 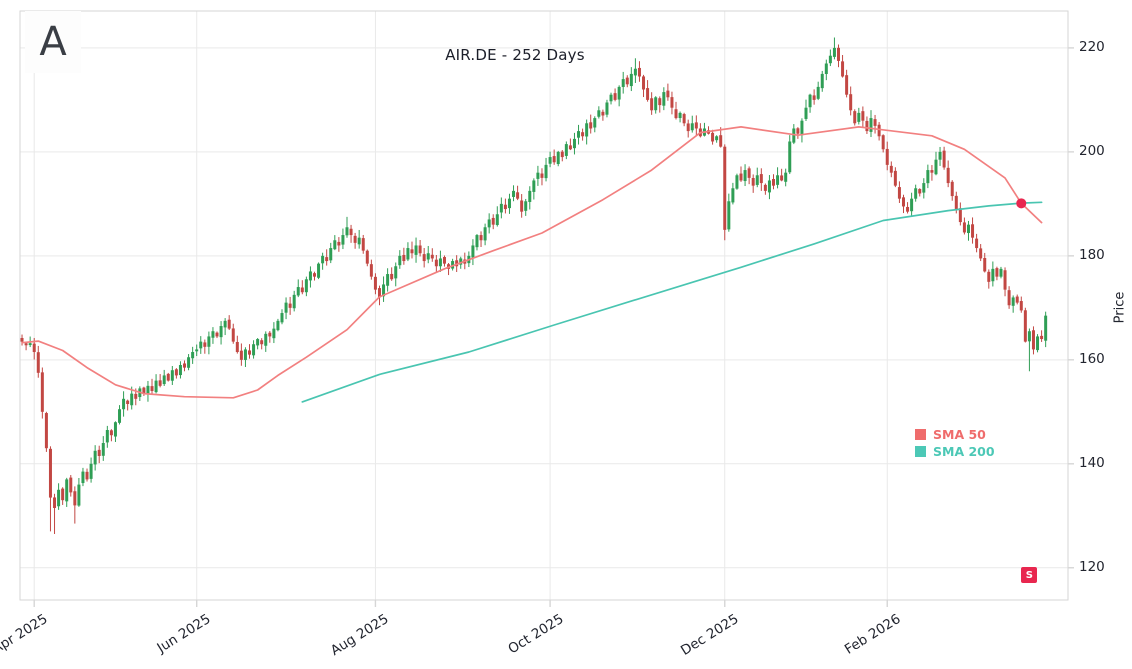 What do you see at coordinates (1092, 150) in the screenshot?
I see `y-tick-label: 200` at bounding box center [1092, 150].